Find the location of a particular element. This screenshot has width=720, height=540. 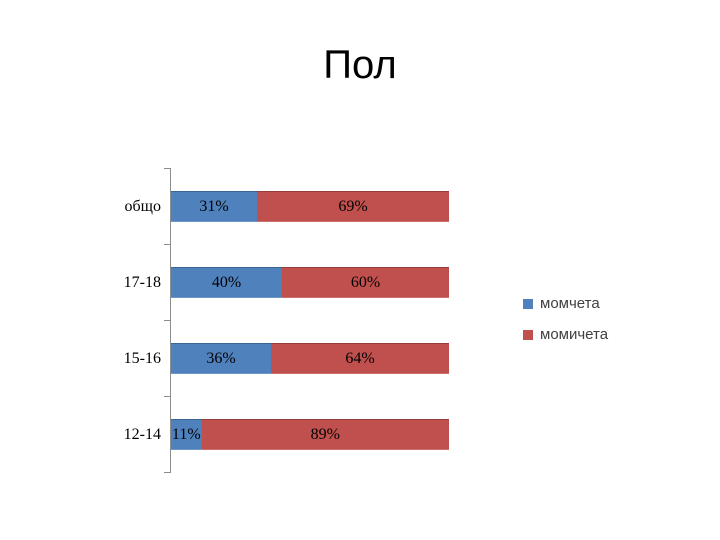

bar-row: 11% 89% is located at coordinates (310, 434).